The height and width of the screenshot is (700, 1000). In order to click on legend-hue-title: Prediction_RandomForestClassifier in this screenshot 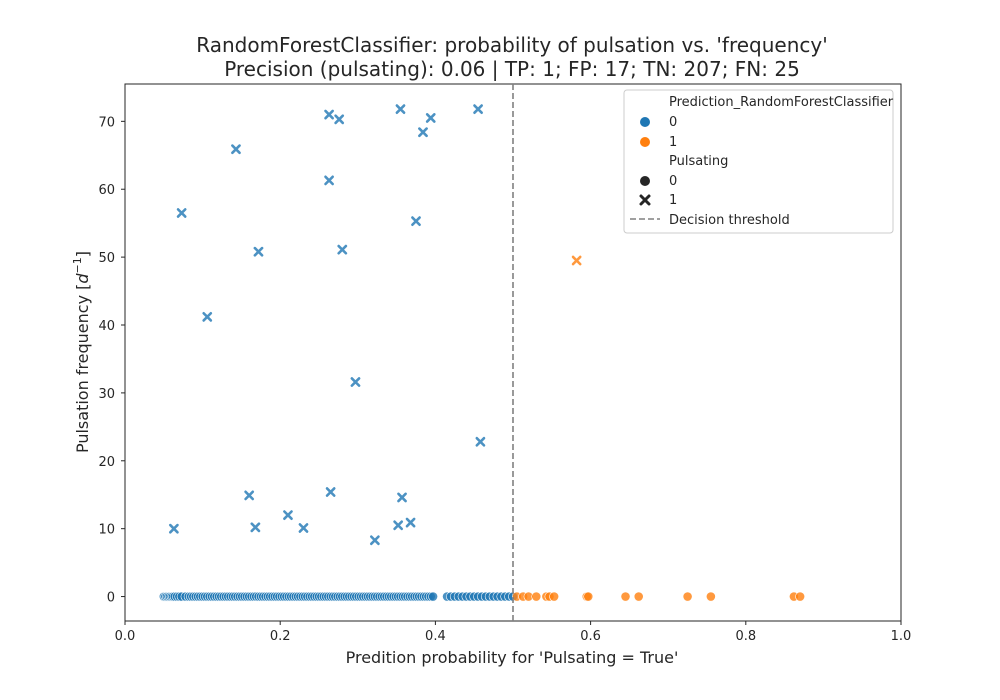, I will do `click(781, 102)`.